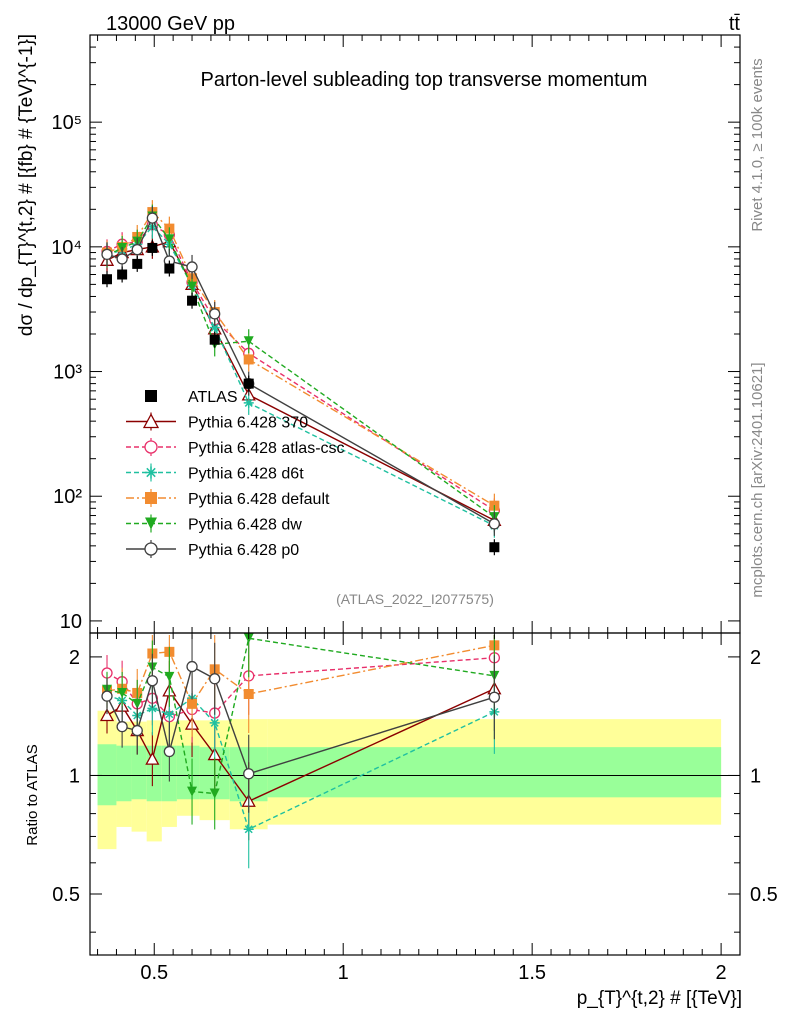 The width and height of the screenshot is (786, 1024). I want to click on main-y-axis-label: dσ / dp_{T}^{t,2} # [{fb} # {TeV}^{-1}], so click(26, 185).